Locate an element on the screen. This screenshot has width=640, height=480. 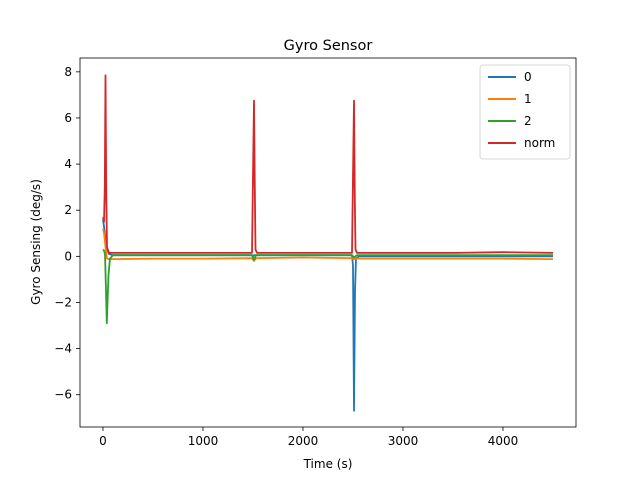
y-tick-label: −4 is located at coordinates (63, 349).